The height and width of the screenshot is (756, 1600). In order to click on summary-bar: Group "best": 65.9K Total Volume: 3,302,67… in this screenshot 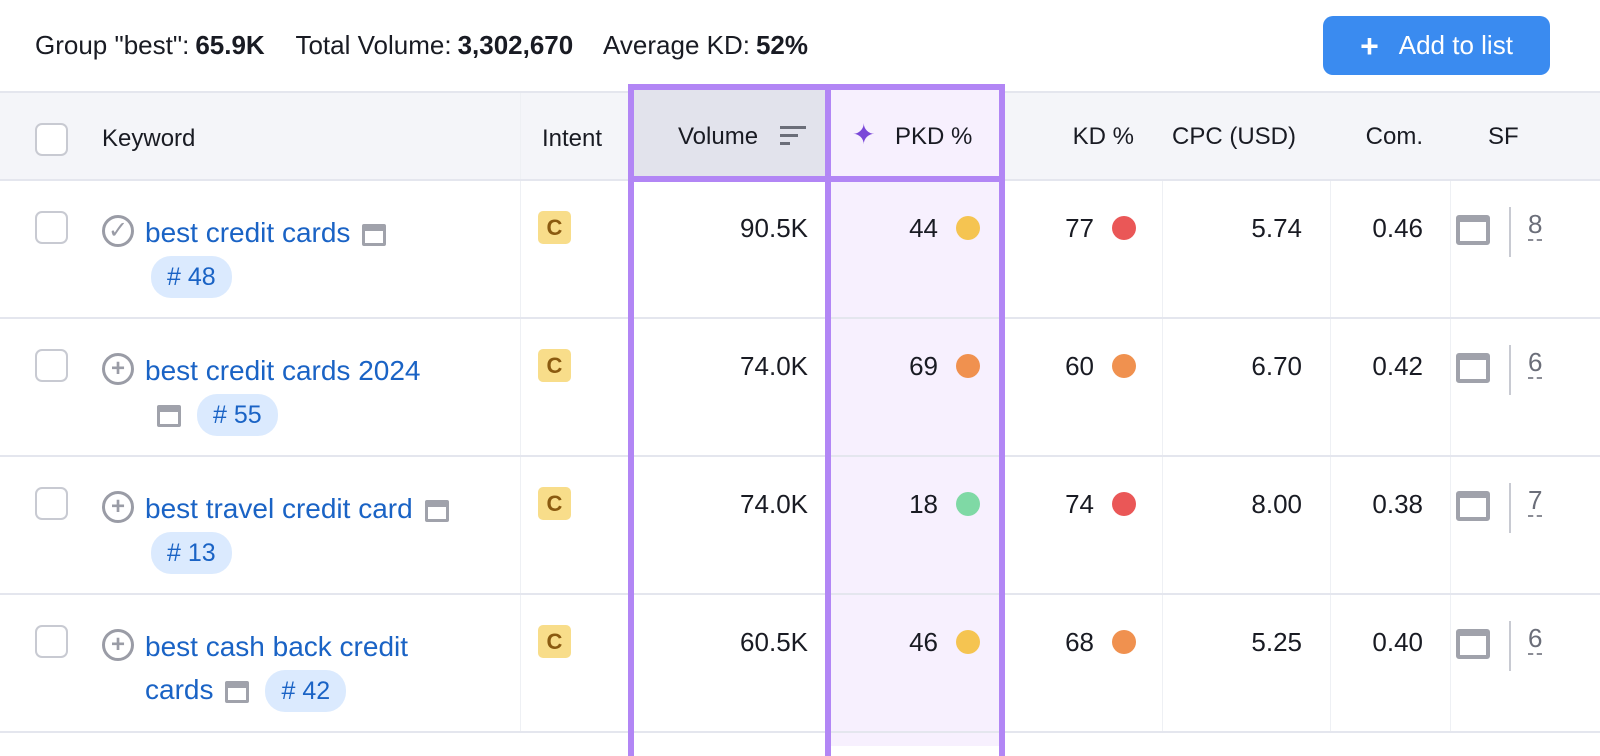, I will do `click(800, 45)`.